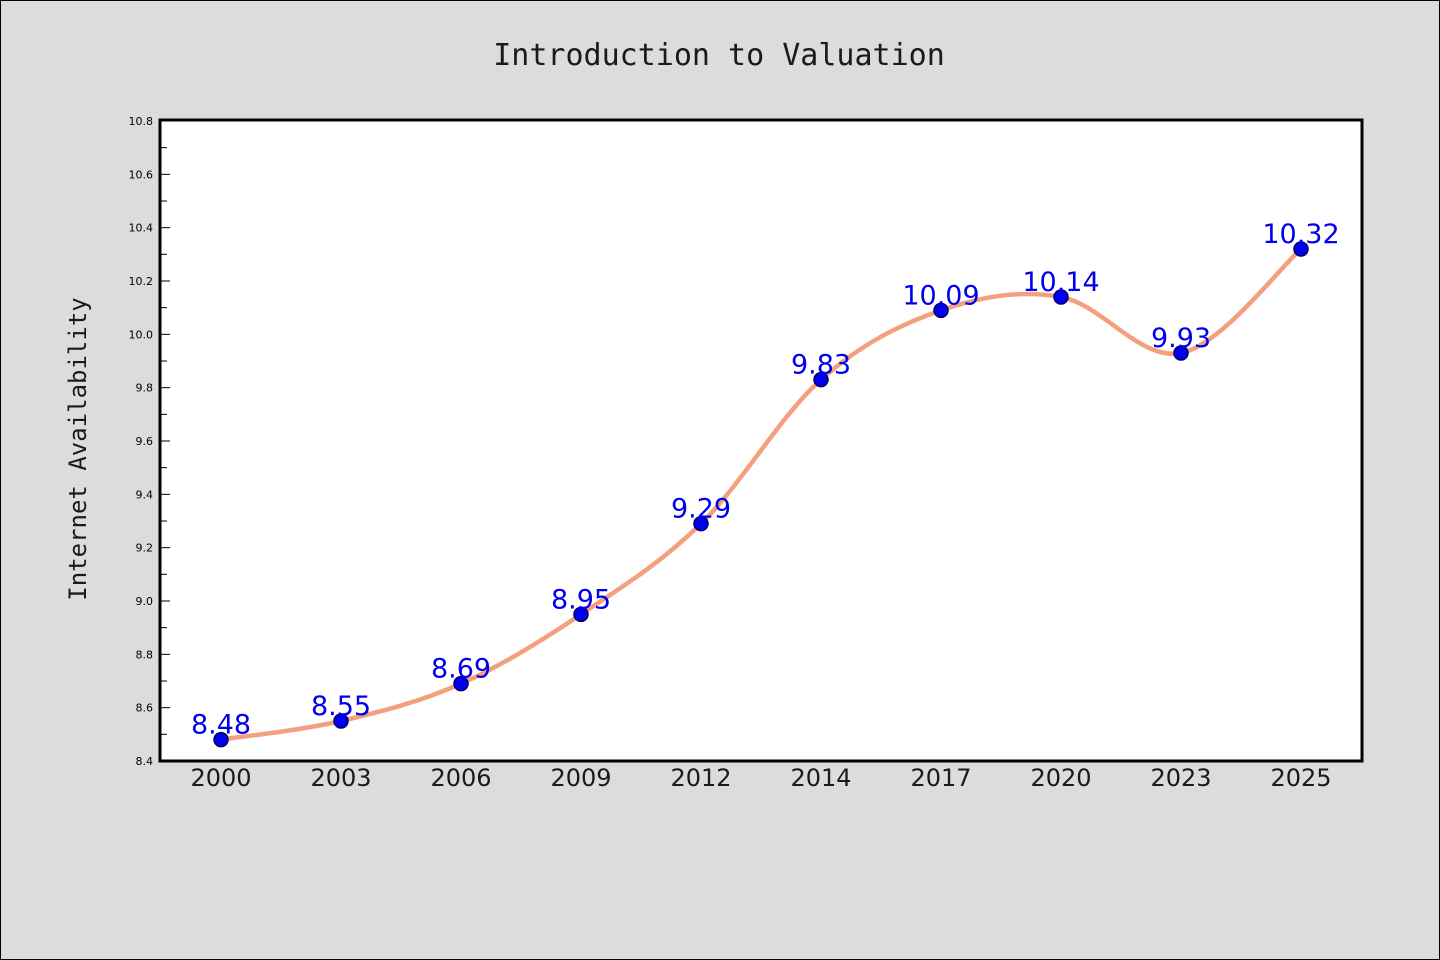 This screenshot has width=1440, height=960. Describe the element at coordinates (141, 174) in the screenshot. I see `y-tick-label: 10.6` at that location.